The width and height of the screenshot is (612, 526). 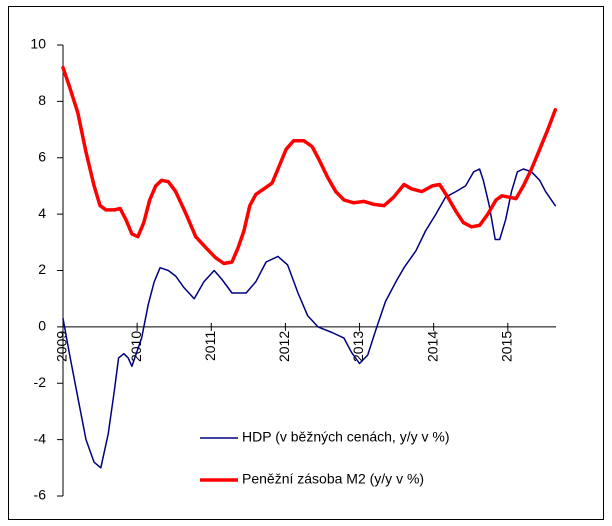 What do you see at coordinates (507, 346) in the screenshot?
I see `x-tick-label: 2015` at bounding box center [507, 346].